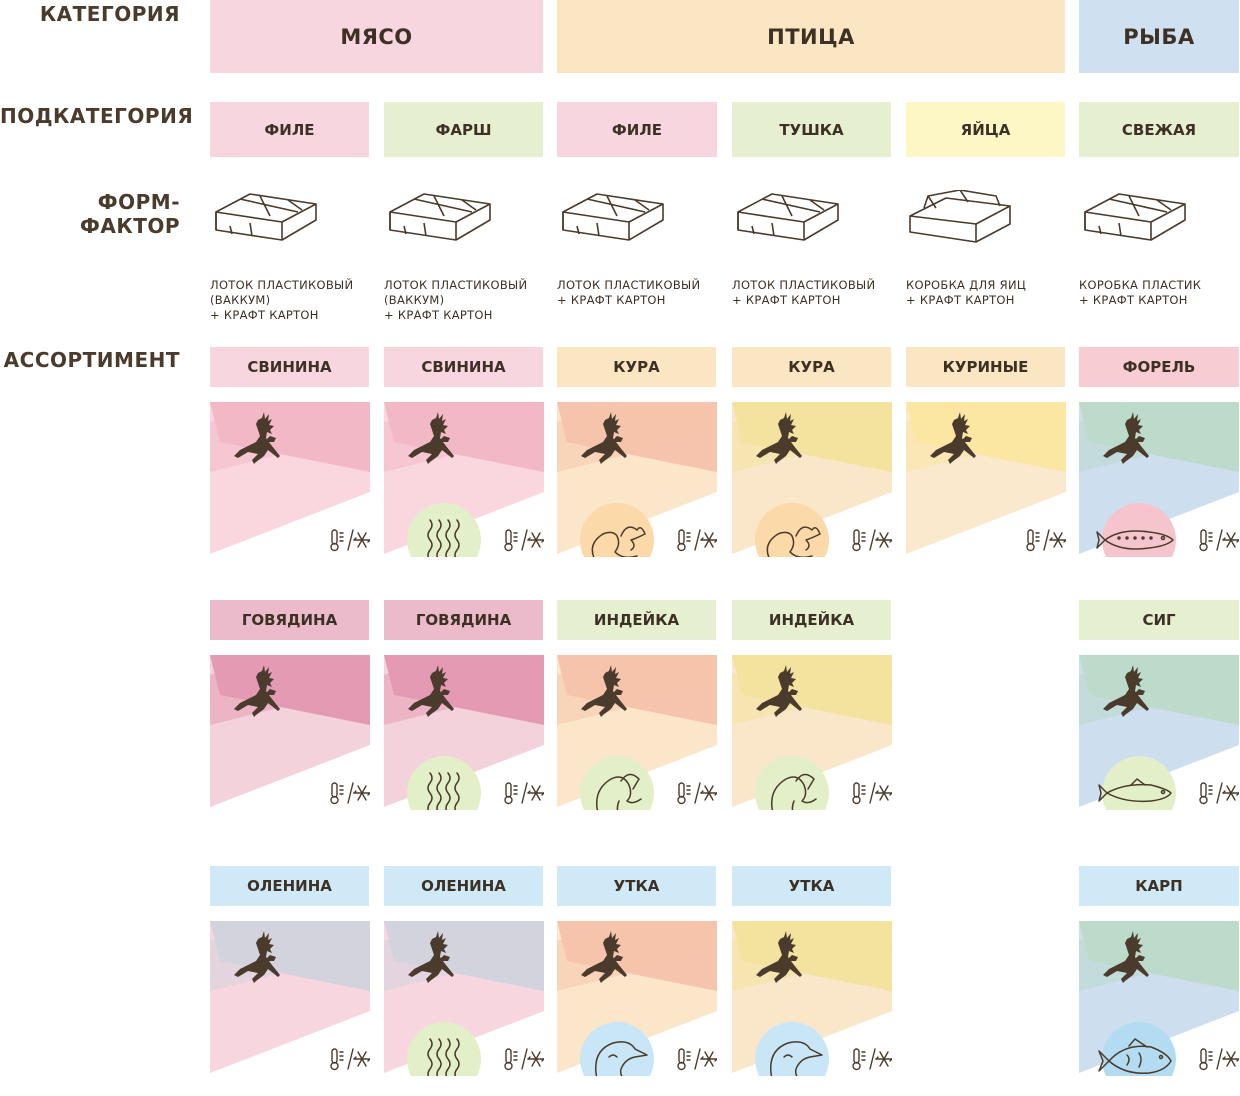  What do you see at coordinates (1159, 129) in the screenshot?
I see `subcategory-5: СВЕЖАЯ` at bounding box center [1159, 129].